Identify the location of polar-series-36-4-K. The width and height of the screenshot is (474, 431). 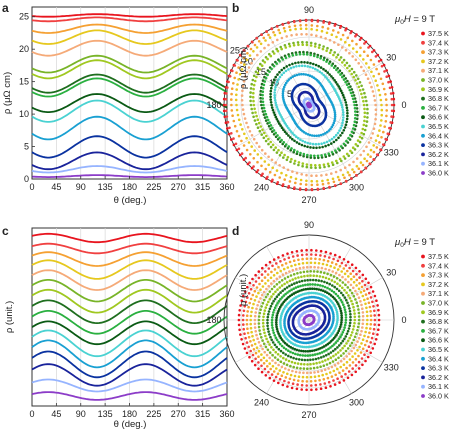
(309, 105).